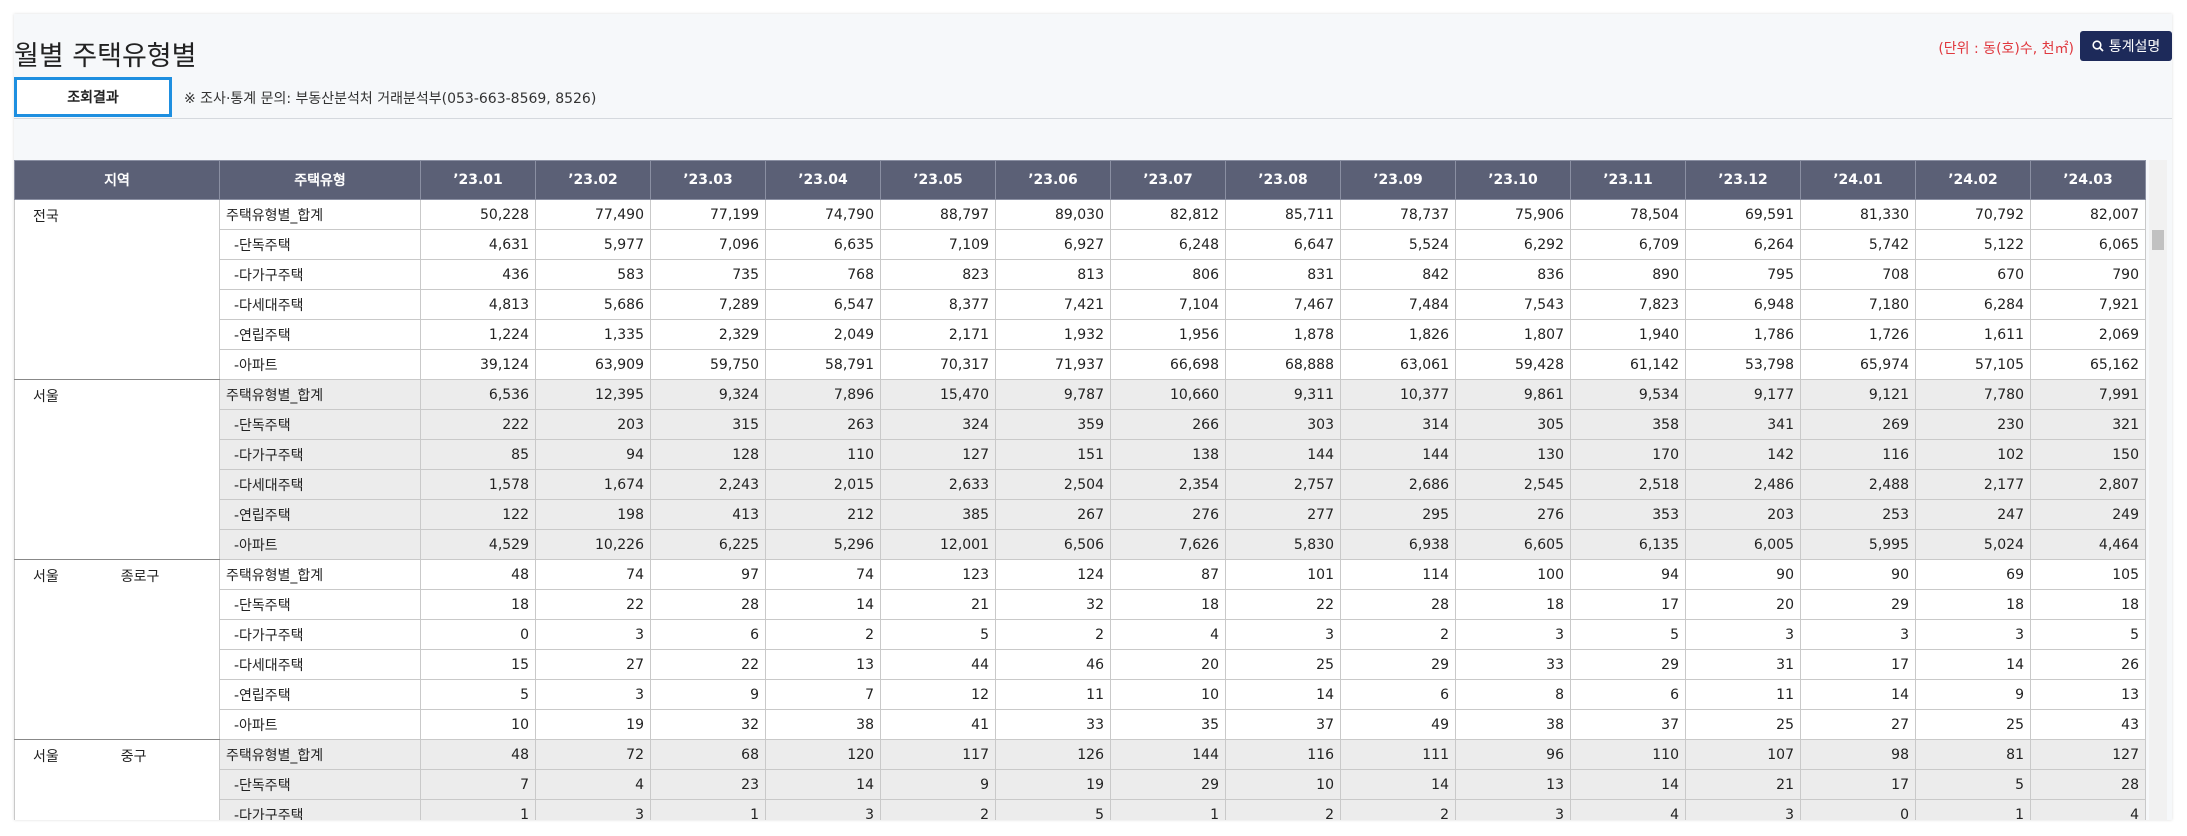 The height and width of the screenshot is (836, 2187). Describe the element at coordinates (1973, 304) in the screenshot. I see `value-cell: 6,284` at that location.